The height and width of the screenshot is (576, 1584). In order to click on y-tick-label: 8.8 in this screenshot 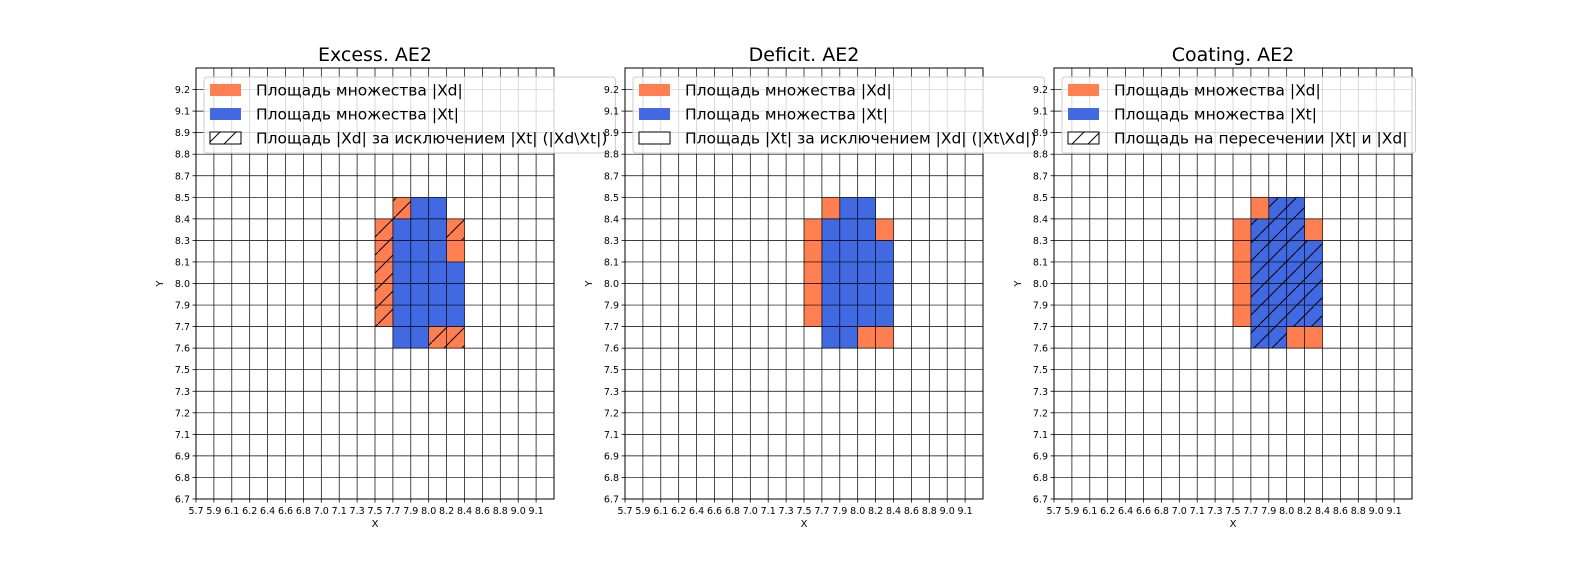, I will do `click(182, 155)`.